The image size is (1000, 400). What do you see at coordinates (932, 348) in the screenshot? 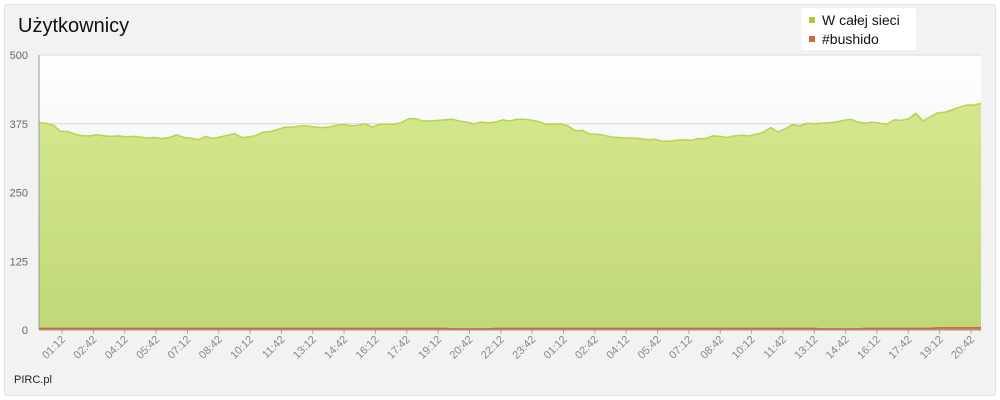
I see `x-tick-label-28: 19:12` at bounding box center [932, 348].